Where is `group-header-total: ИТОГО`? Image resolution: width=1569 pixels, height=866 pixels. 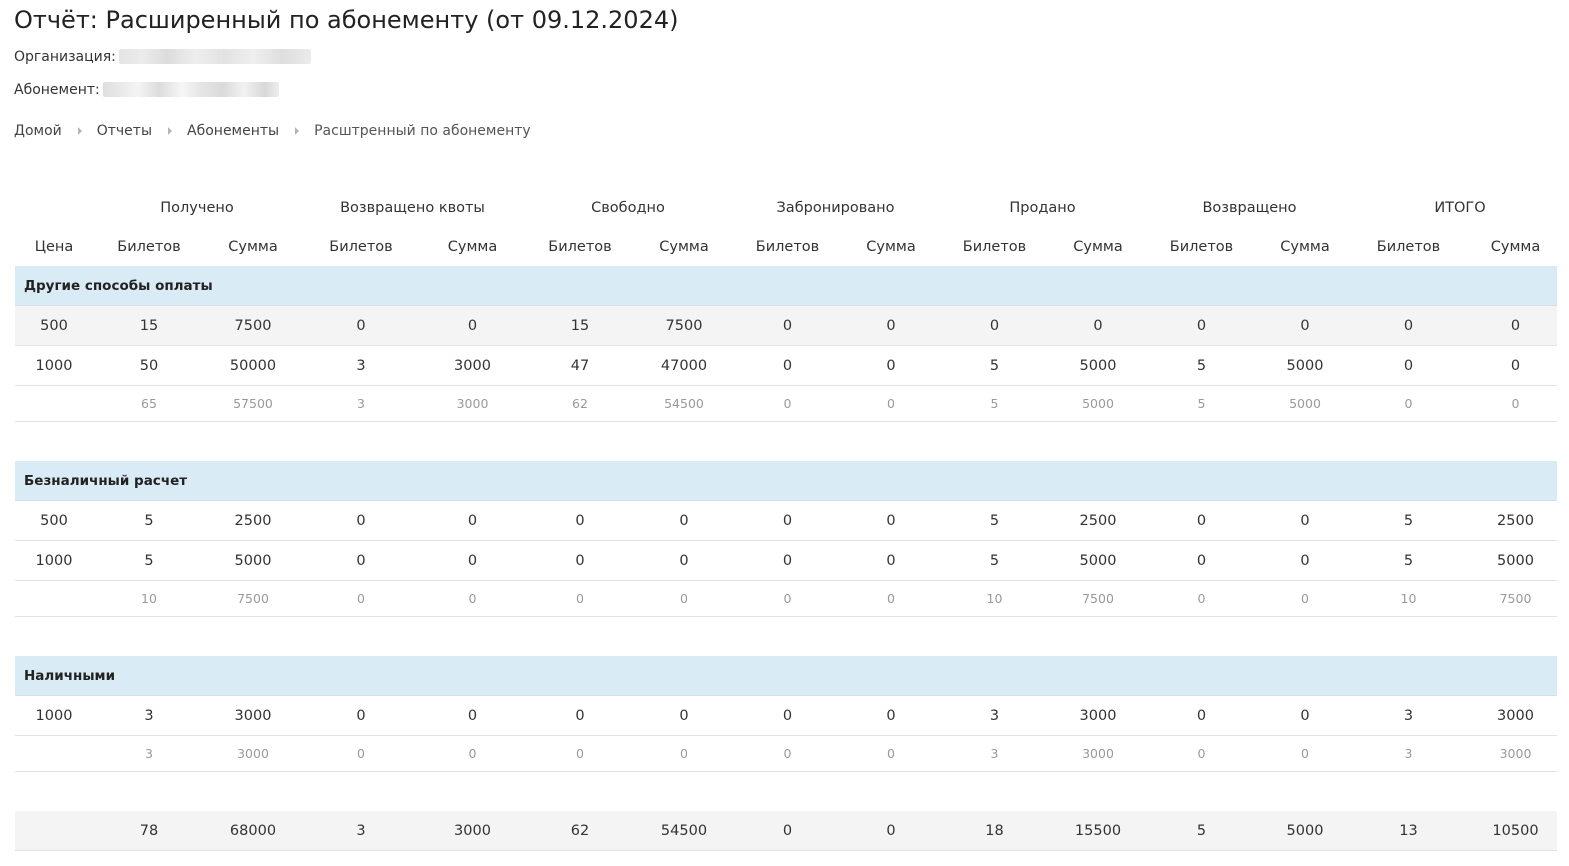 group-header-total: ИТОГО is located at coordinates (1460, 207).